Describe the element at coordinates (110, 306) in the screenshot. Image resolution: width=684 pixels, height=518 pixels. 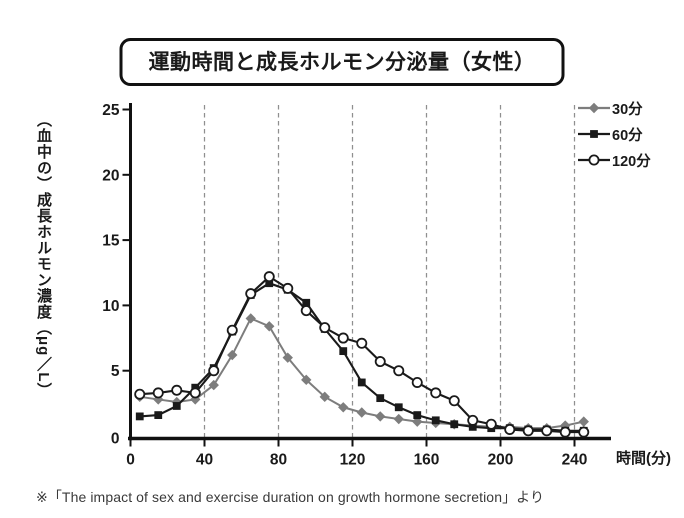
I see `svg-text: 10` at that location.